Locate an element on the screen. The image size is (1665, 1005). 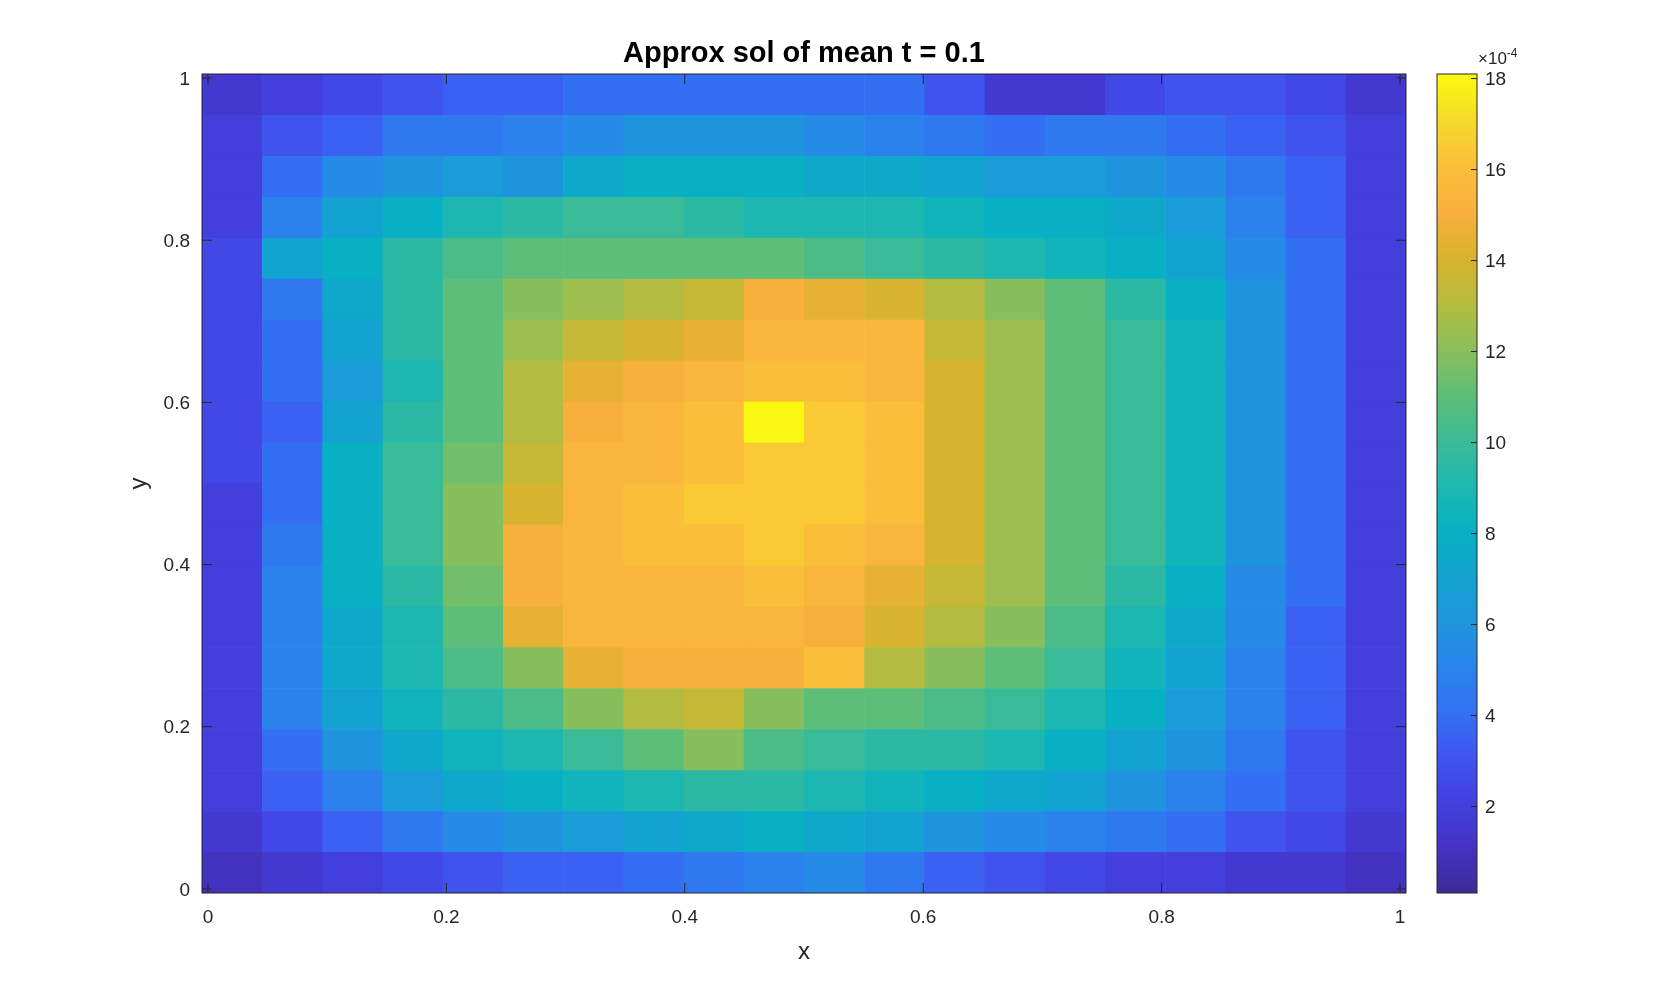
y-tick-label: 0.2 is located at coordinates (176, 727).